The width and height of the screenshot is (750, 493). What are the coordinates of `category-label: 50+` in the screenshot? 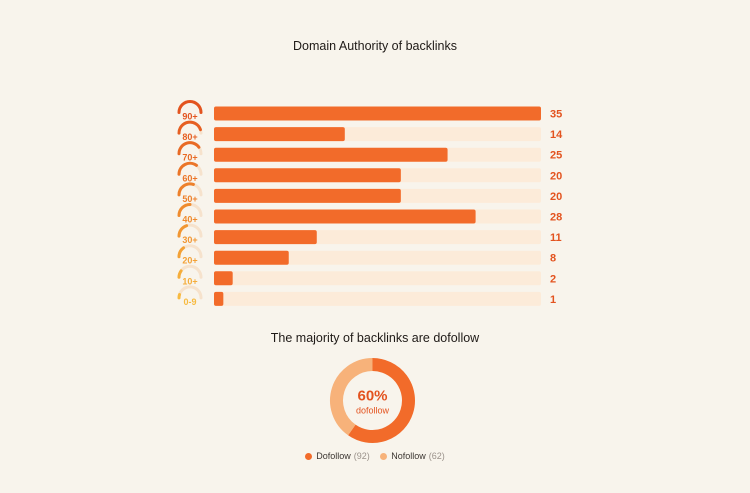 It's located at (189, 199).